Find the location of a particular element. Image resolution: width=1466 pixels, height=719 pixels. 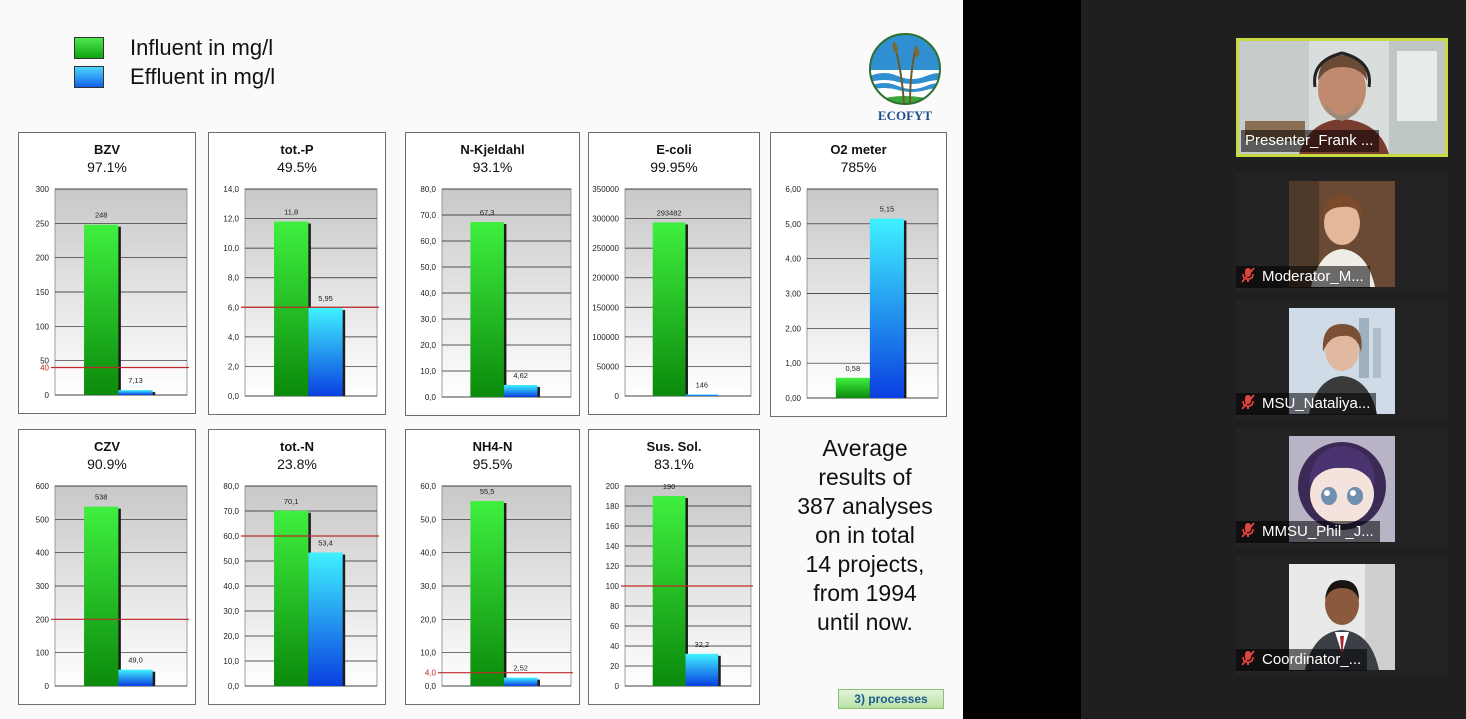

chart-panel: CZV 90.9% 600 500 400 300 200 100 0 538 49,0 is located at coordinates (107, 567).